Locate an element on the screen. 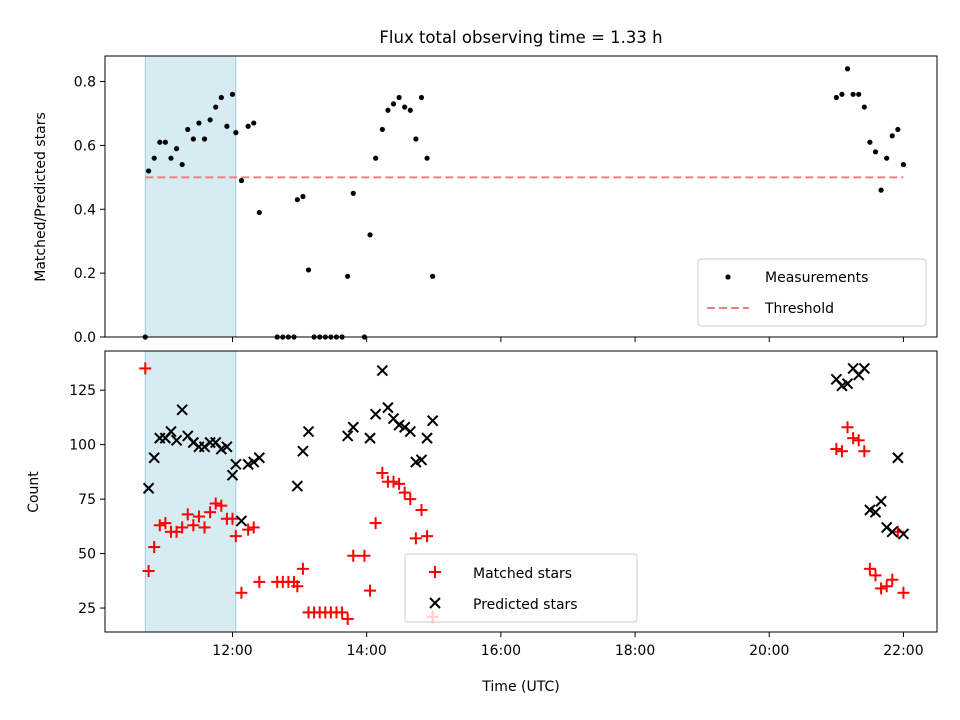 This screenshot has height=720, width=960. legend-label-predicted-stars: Predicted stars is located at coordinates (525, 605).